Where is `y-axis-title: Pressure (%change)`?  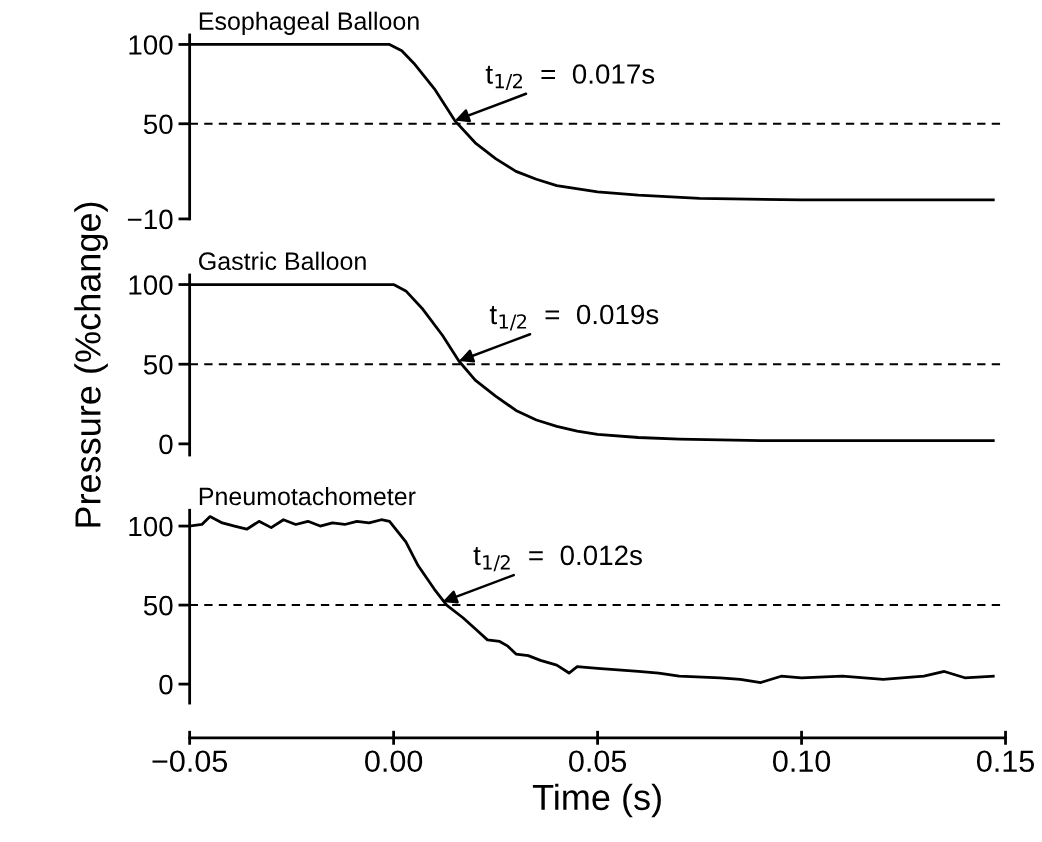
y-axis-title: Pressure (%change) is located at coordinates (91, 364).